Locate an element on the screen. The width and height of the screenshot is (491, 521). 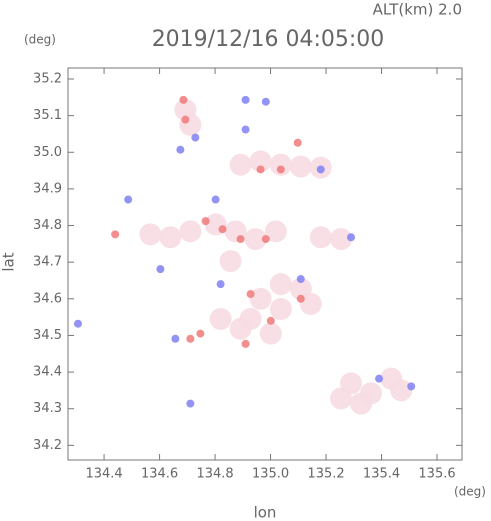
y-tick-label: 34.6 is located at coordinates (47, 298).